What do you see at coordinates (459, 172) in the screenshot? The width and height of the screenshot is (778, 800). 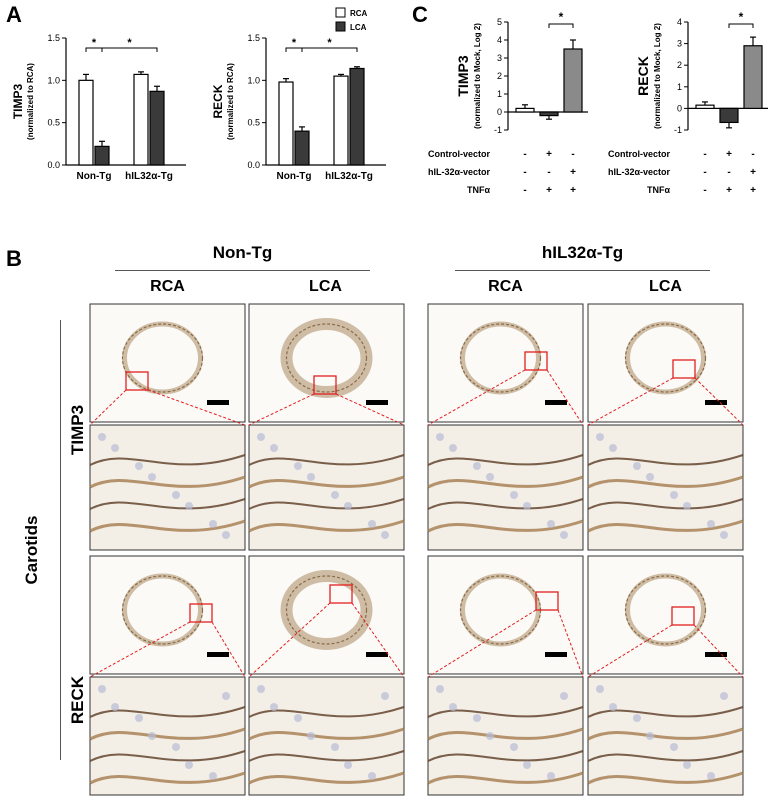 I see `condition-label: hIL-32α-vector` at bounding box center [459, 172].